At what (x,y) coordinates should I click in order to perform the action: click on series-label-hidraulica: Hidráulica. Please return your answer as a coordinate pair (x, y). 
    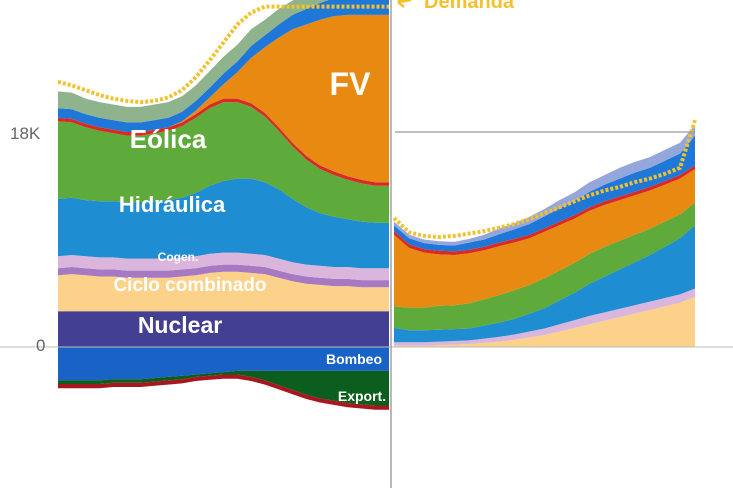
    Looking at the image, I should click on (172, 204).